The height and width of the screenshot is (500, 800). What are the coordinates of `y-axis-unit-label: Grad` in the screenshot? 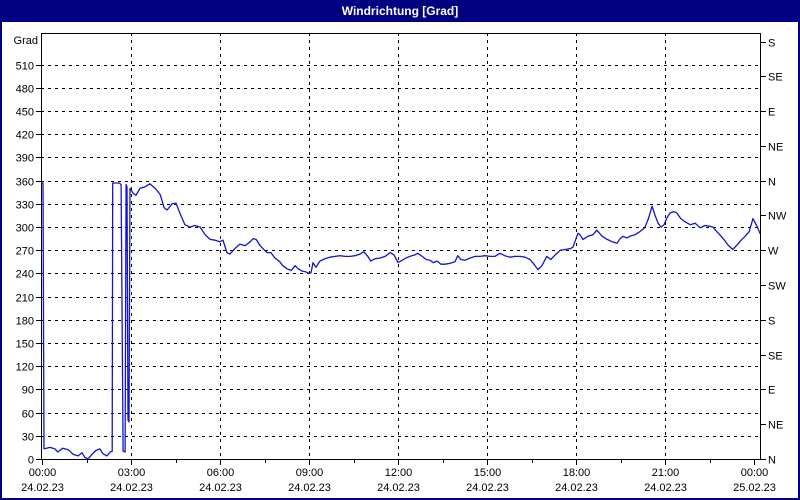 It's located at (26, 41).